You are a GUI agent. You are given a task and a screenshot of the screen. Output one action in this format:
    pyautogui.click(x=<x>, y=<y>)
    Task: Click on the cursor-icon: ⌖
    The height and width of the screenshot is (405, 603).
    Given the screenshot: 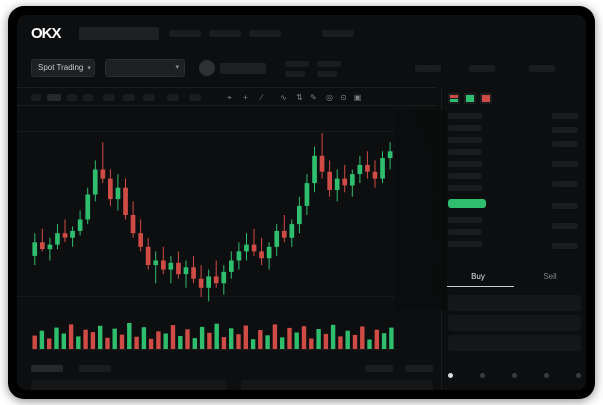 What is the action you would take?
    pyautogui.click(x=229, y=97)
    